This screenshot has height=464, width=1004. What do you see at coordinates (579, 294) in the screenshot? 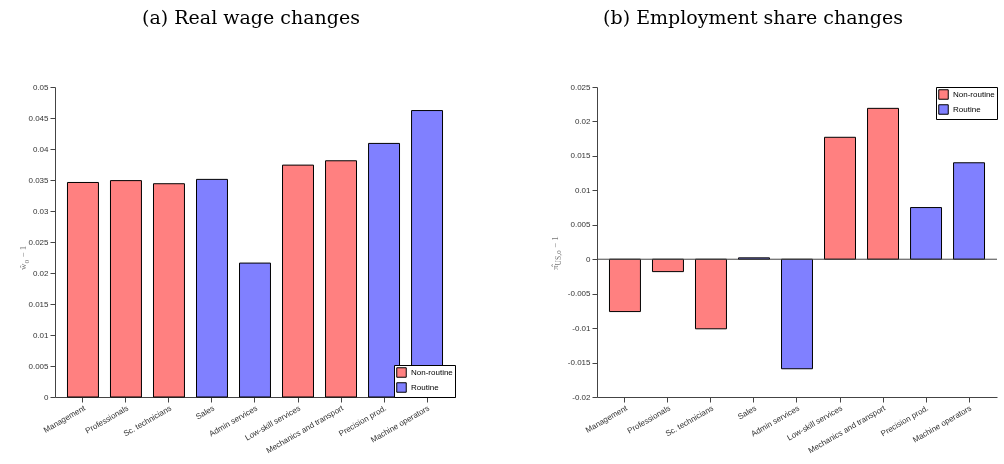
I see `y-tick-label: -0.005` at bounding box center [579, 294].